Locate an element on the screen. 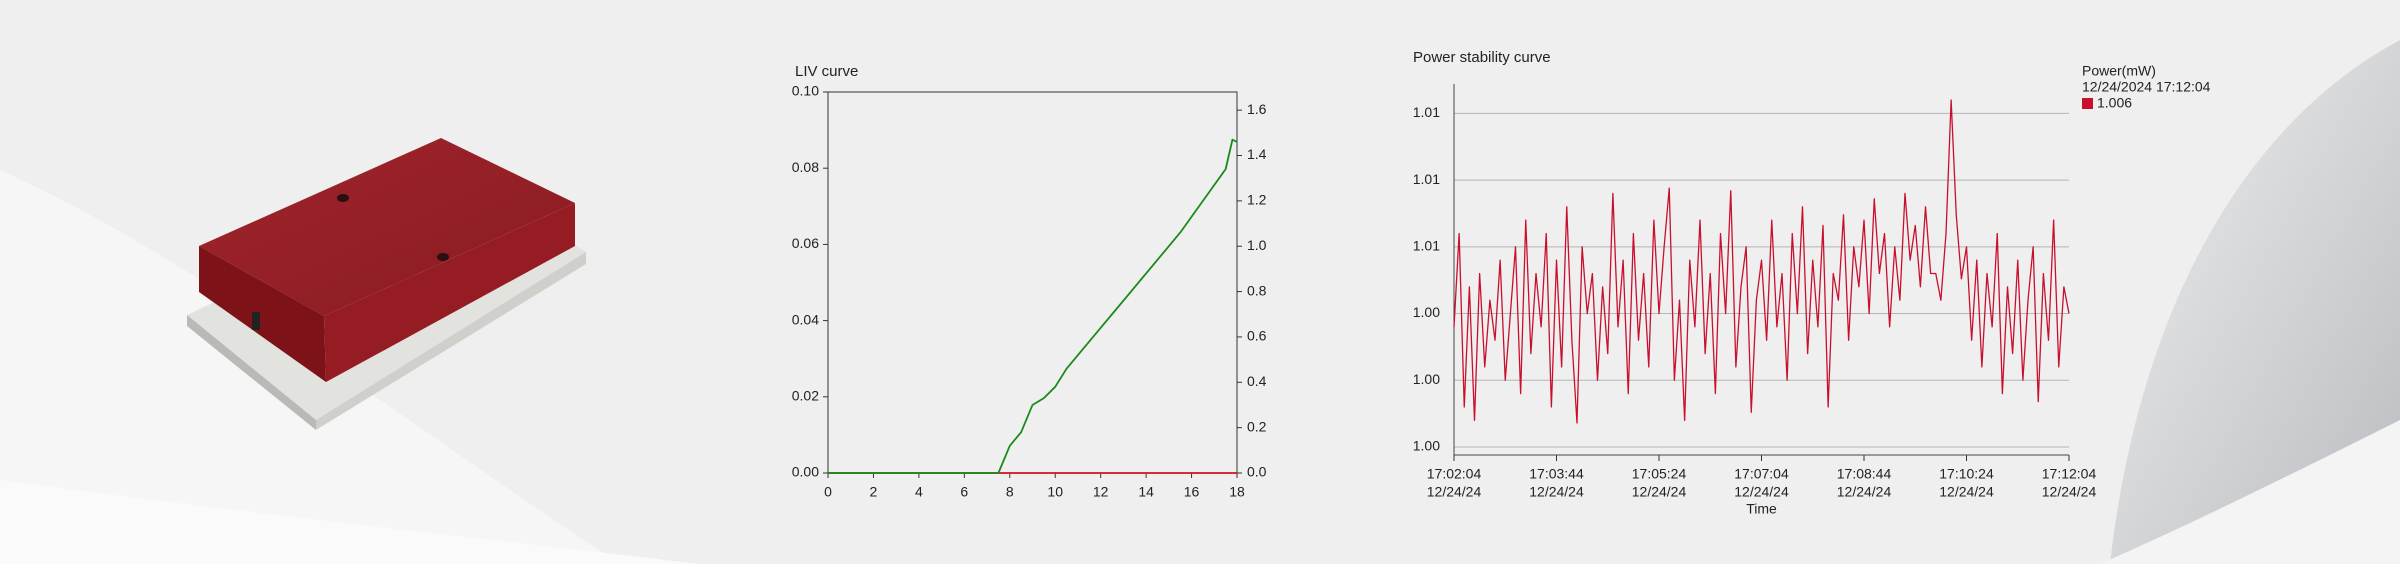 The width and height of the screenshot is (2400, 564). chart-title: LIV curve is located at coordinates (826, 71).